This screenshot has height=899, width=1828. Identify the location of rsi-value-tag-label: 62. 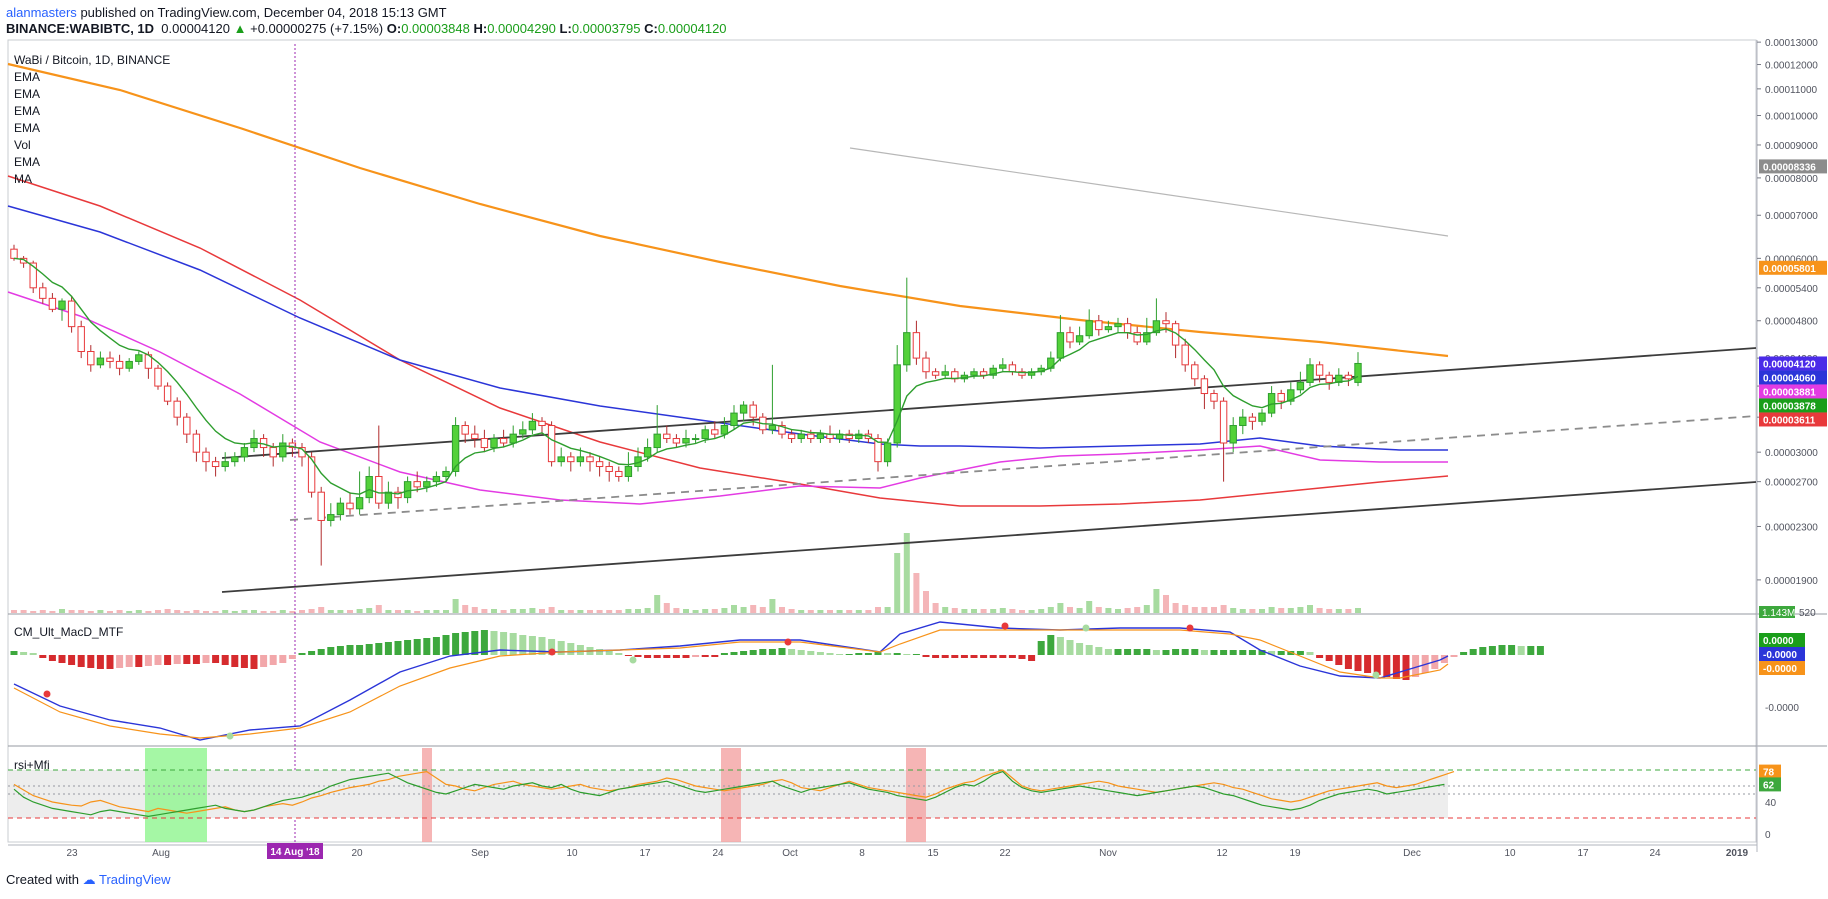
(1769, 785).